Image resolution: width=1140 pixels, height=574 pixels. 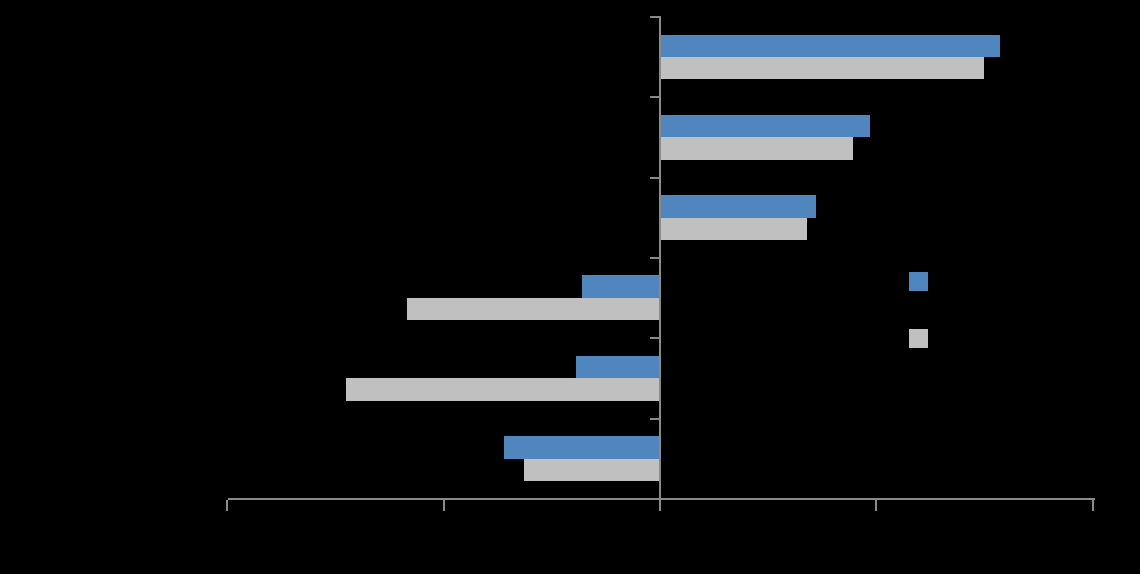 I want to click on y-axis-line, so click(x=660, y=263).